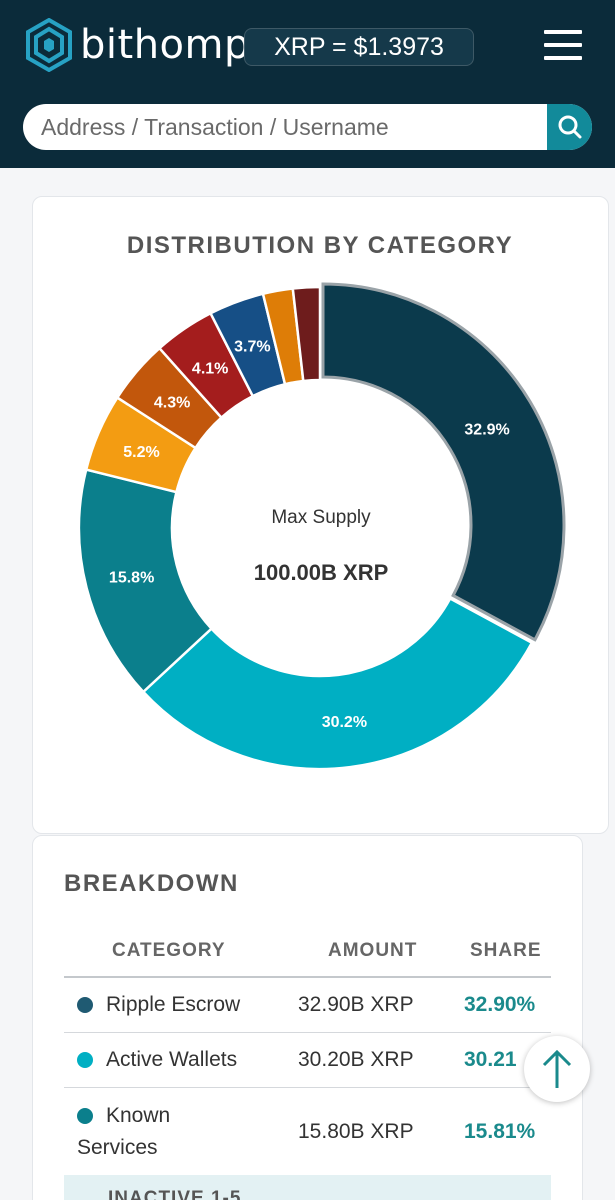 This screenshot has width=615, height=1200. Describe the element at coordinates (131, 577) in the screenshot. I see `donut-slice-label-2: 15.8%` at that location.